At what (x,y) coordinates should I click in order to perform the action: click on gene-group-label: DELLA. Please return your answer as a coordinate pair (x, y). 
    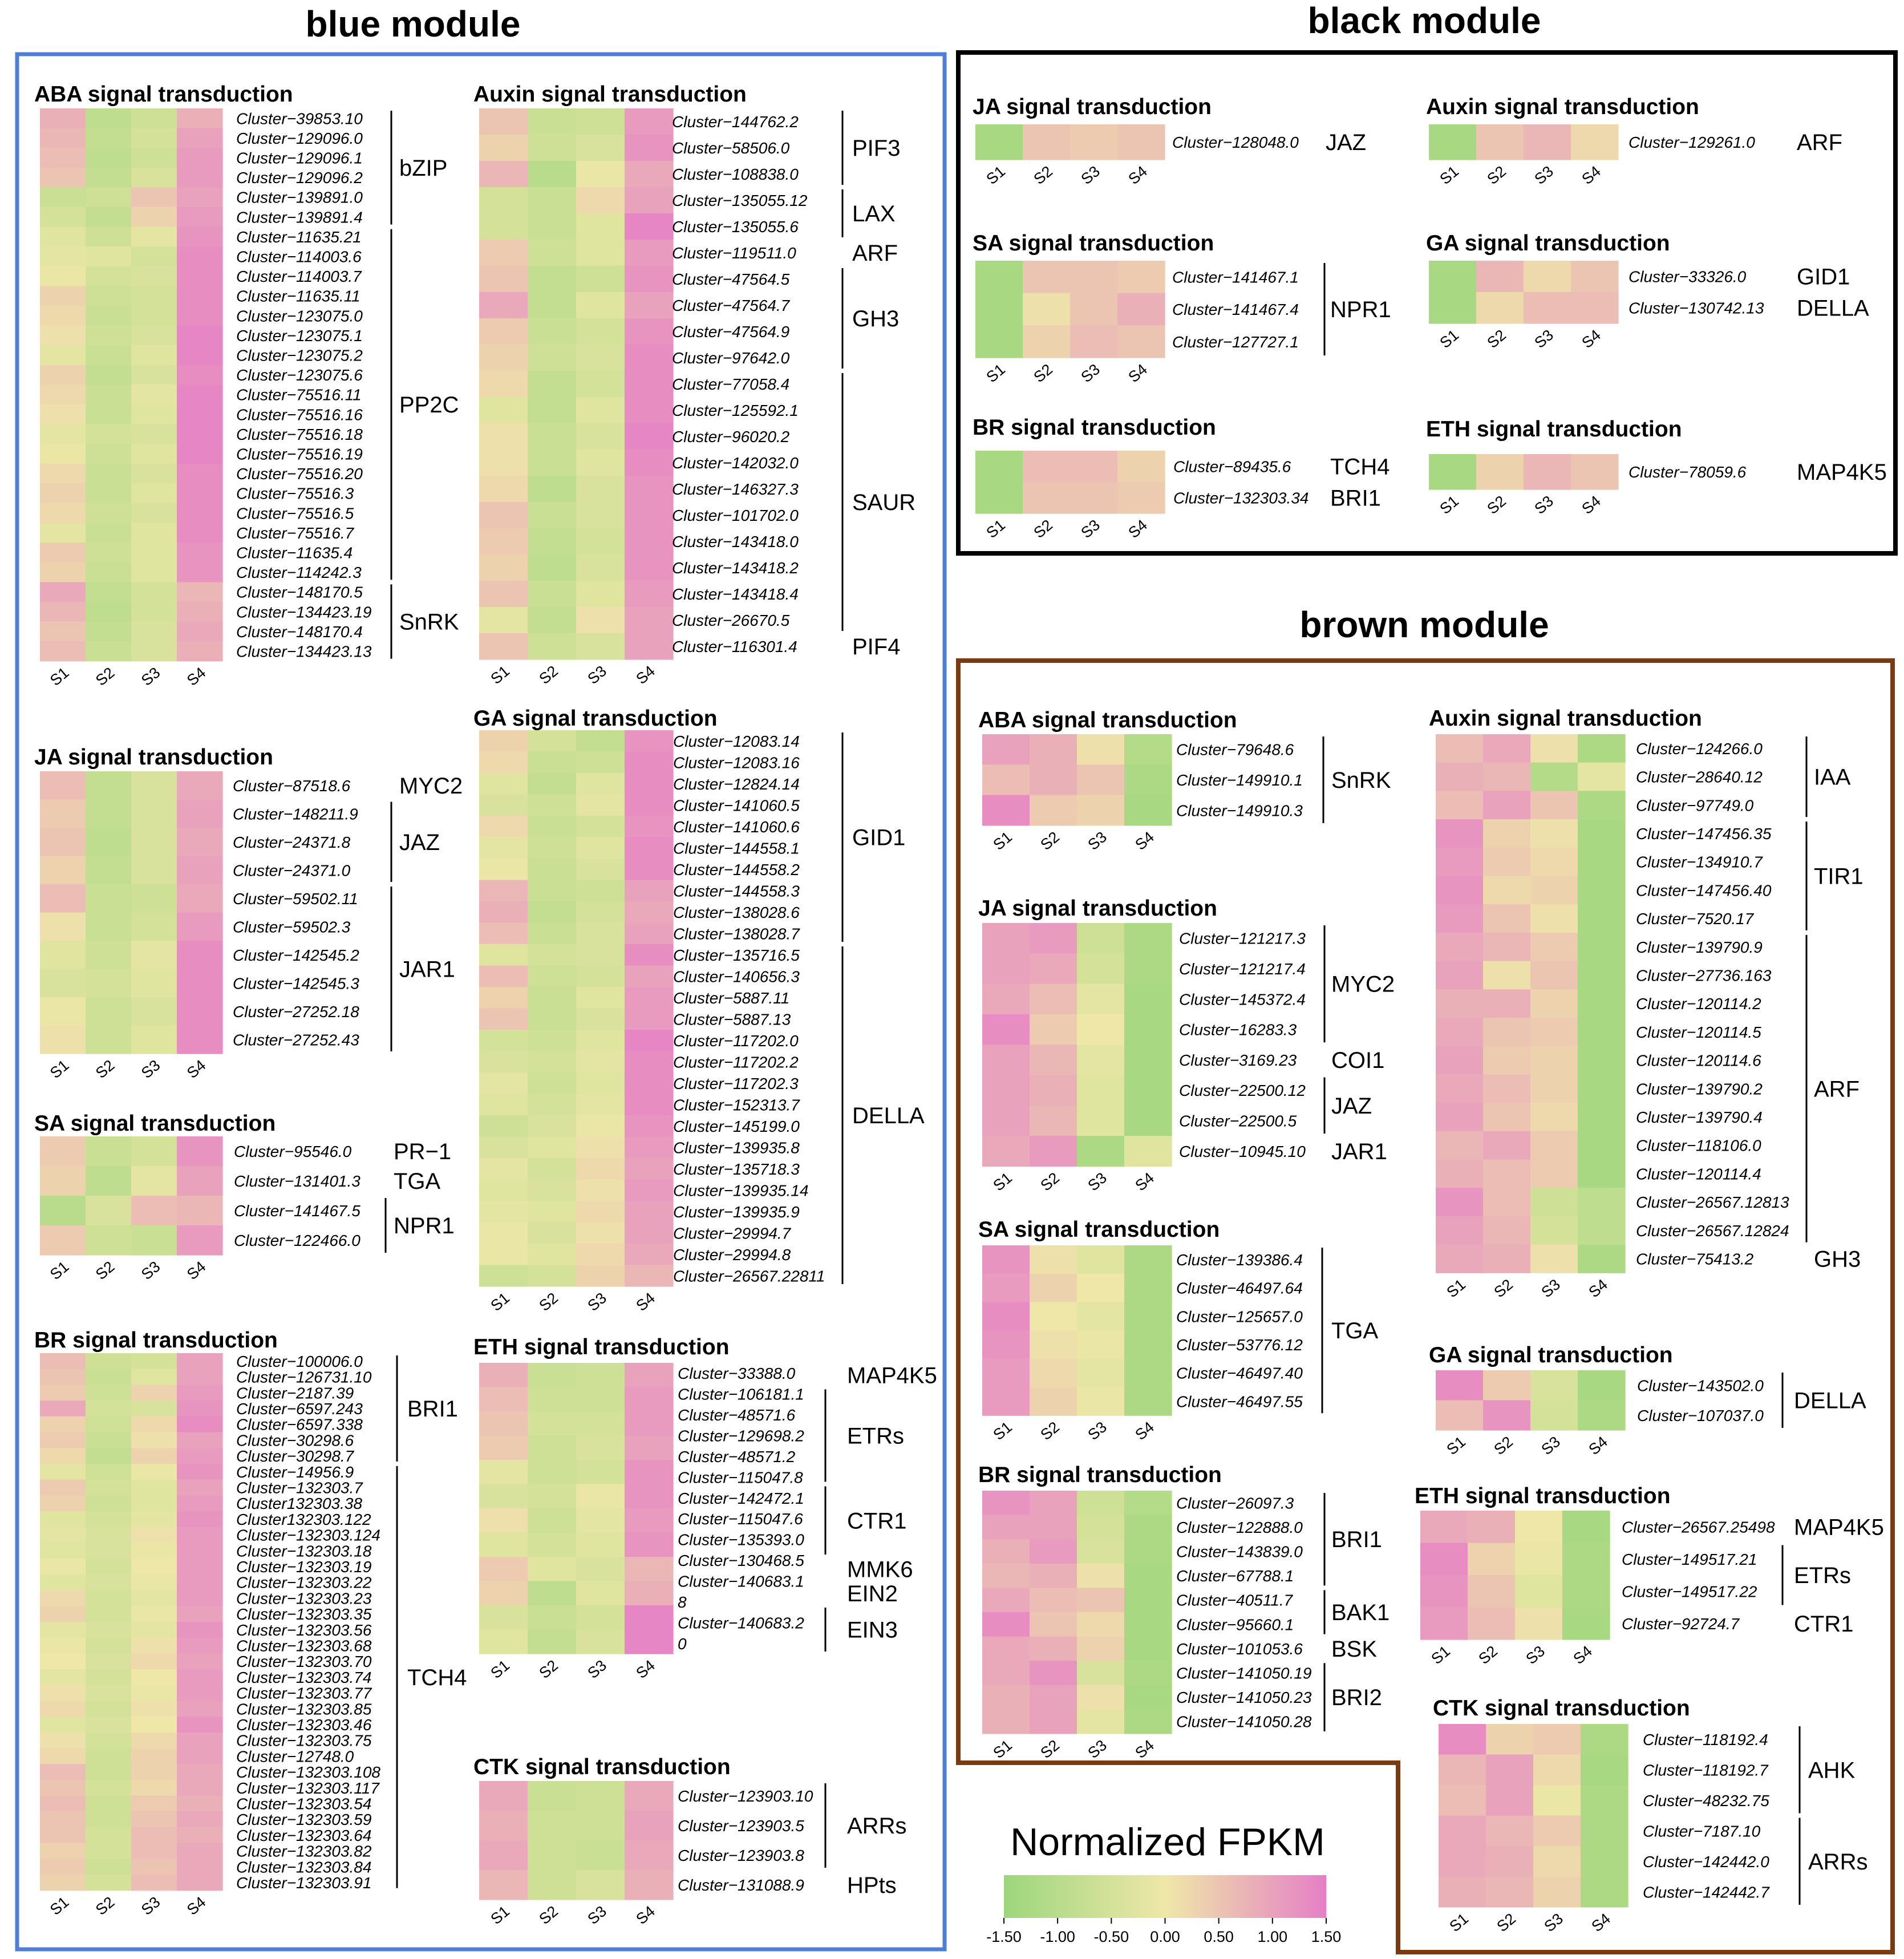
    Looking at the image, I should click on (888, 1116).